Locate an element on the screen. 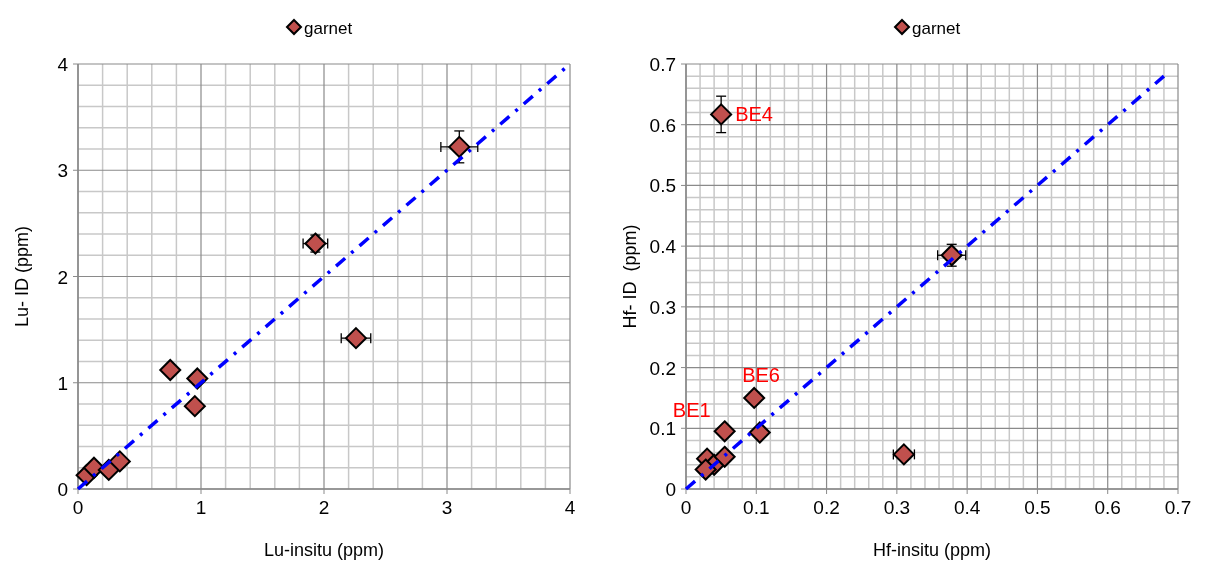 Image resolution: width=1211 pixels, height=571 pixels. y-tick-label: 0.3 is located at coordinates (662, 307).